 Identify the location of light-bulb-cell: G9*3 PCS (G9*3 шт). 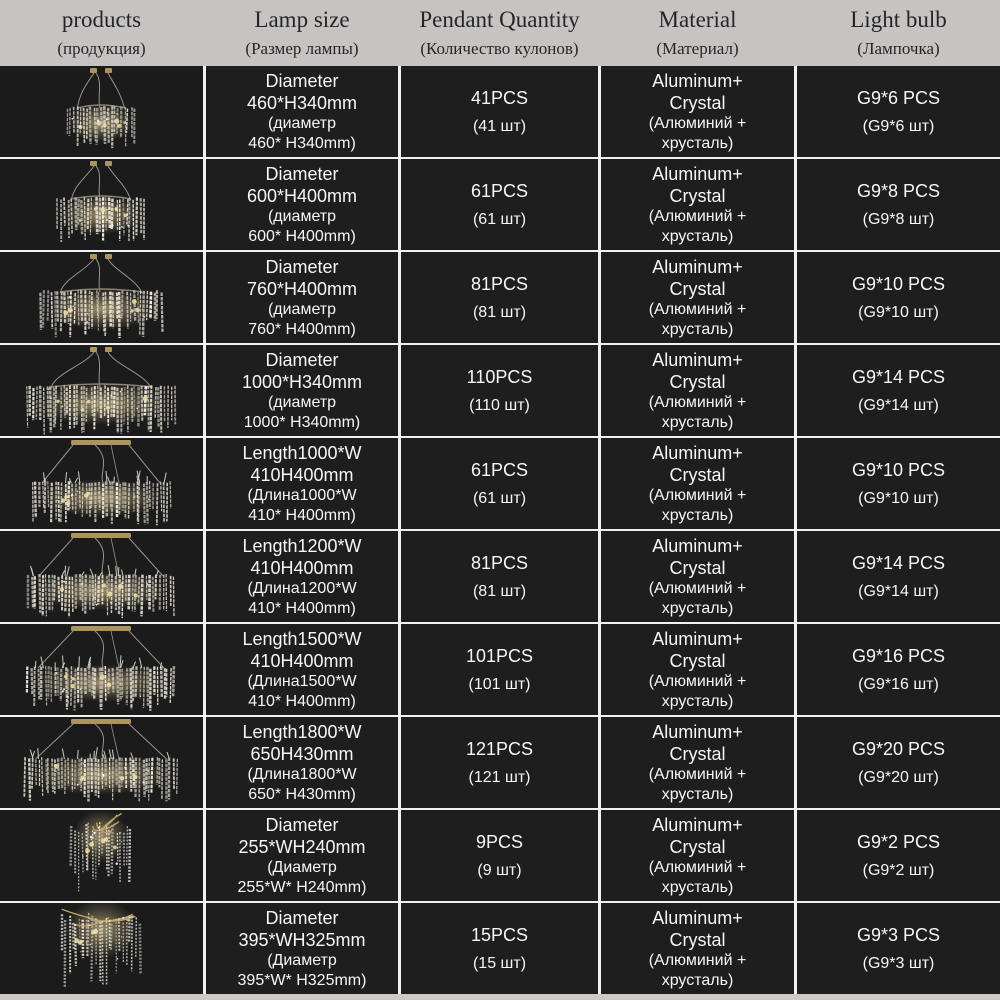
(898, 948).